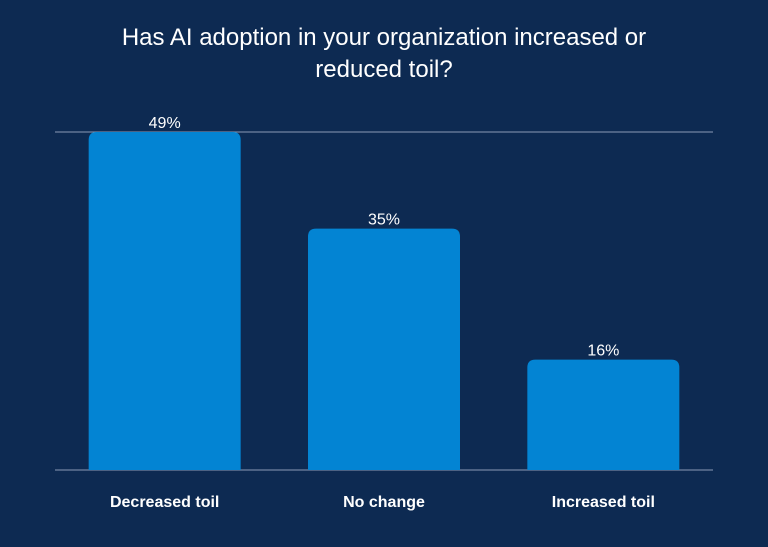  I want to click on category-label: Decreased toil, so click(164, 502).